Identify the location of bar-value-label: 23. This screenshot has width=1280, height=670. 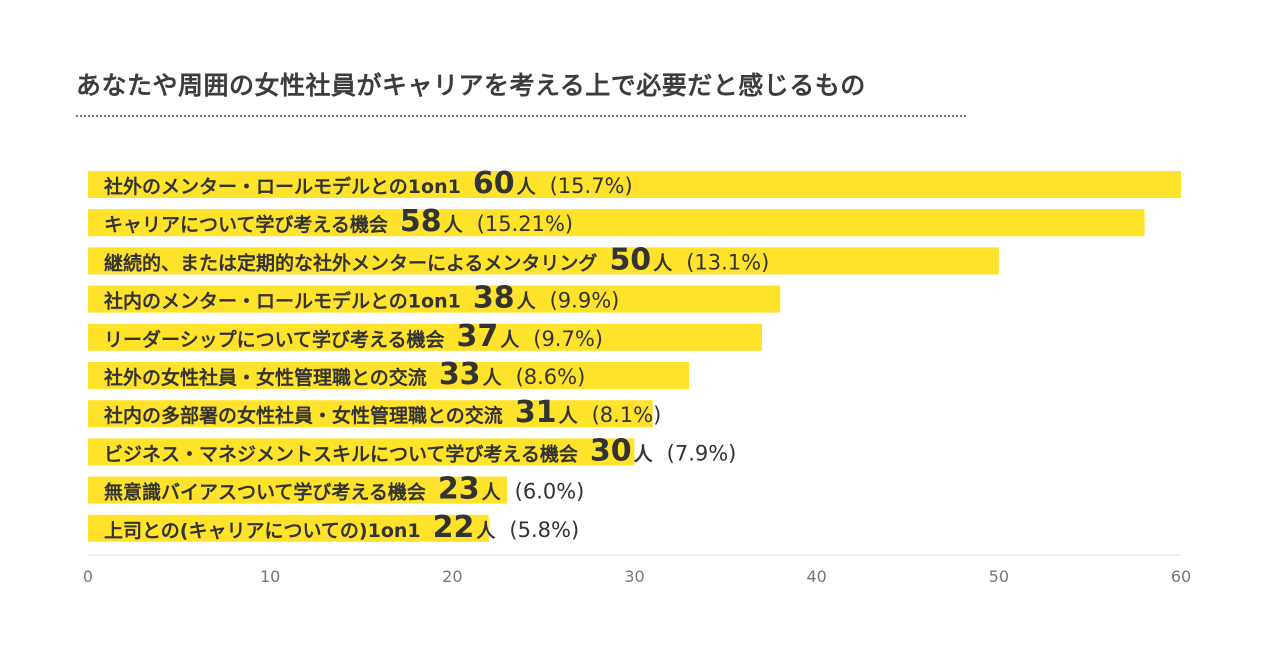
(459, 489).